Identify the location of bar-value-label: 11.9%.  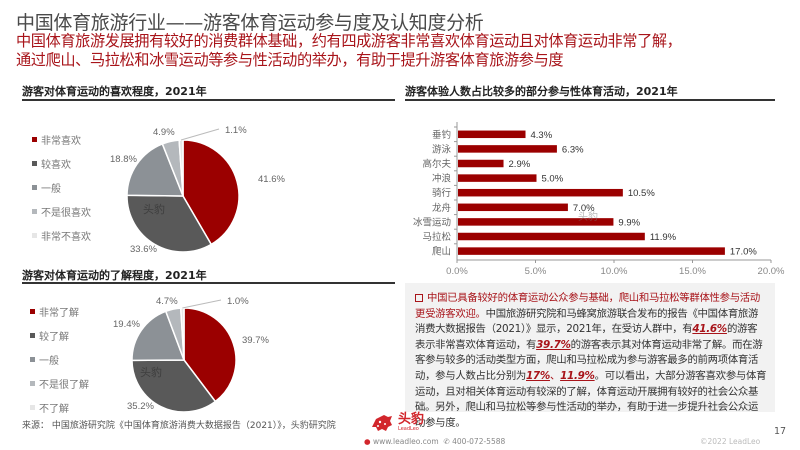
(663, 237).